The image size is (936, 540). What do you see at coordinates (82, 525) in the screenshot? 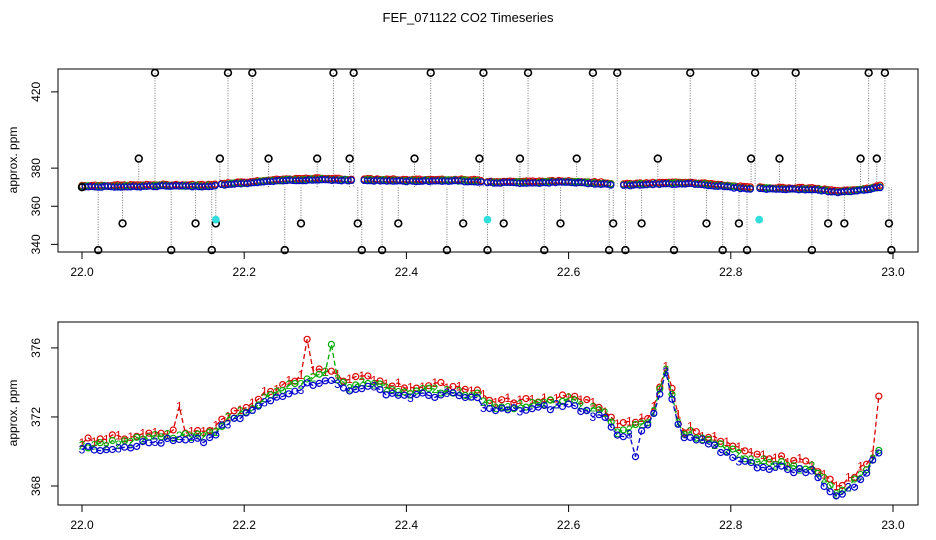
I see `bottom-xtick-label: 22.0` at bounding box center [82, 525].